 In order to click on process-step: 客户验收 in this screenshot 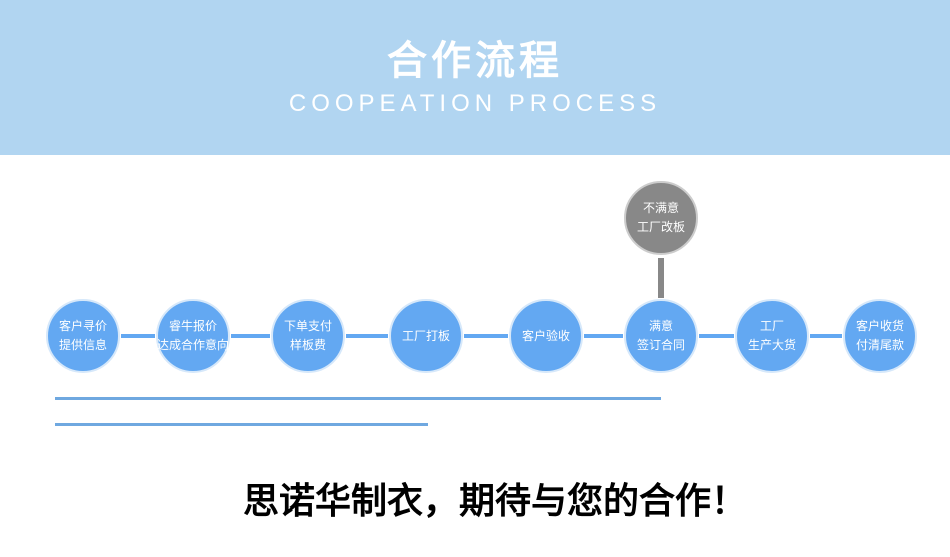, I will do `click(546, 336)`.